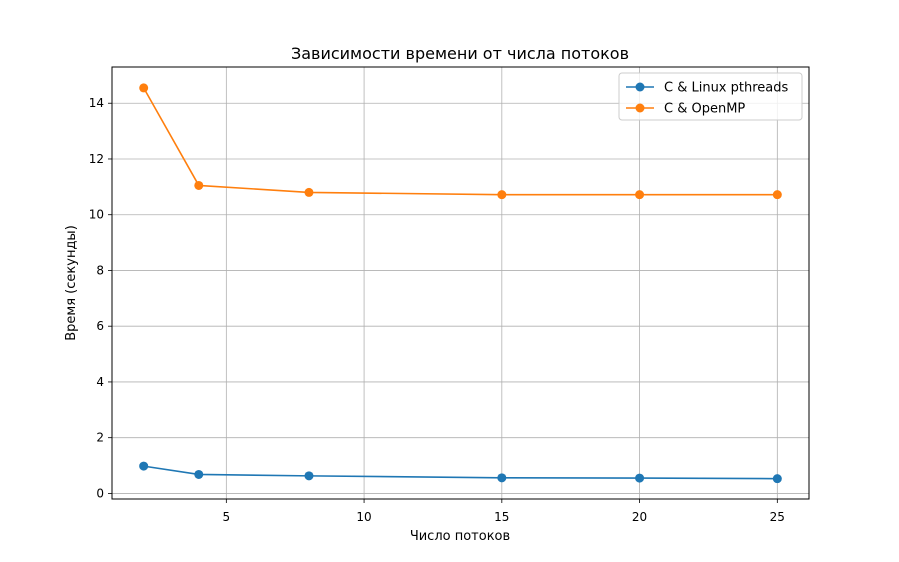  What do you see at coordinates (100, 382) in the screenshot?
I see `y-tick-label: 4` at bounding box center [100, 382].